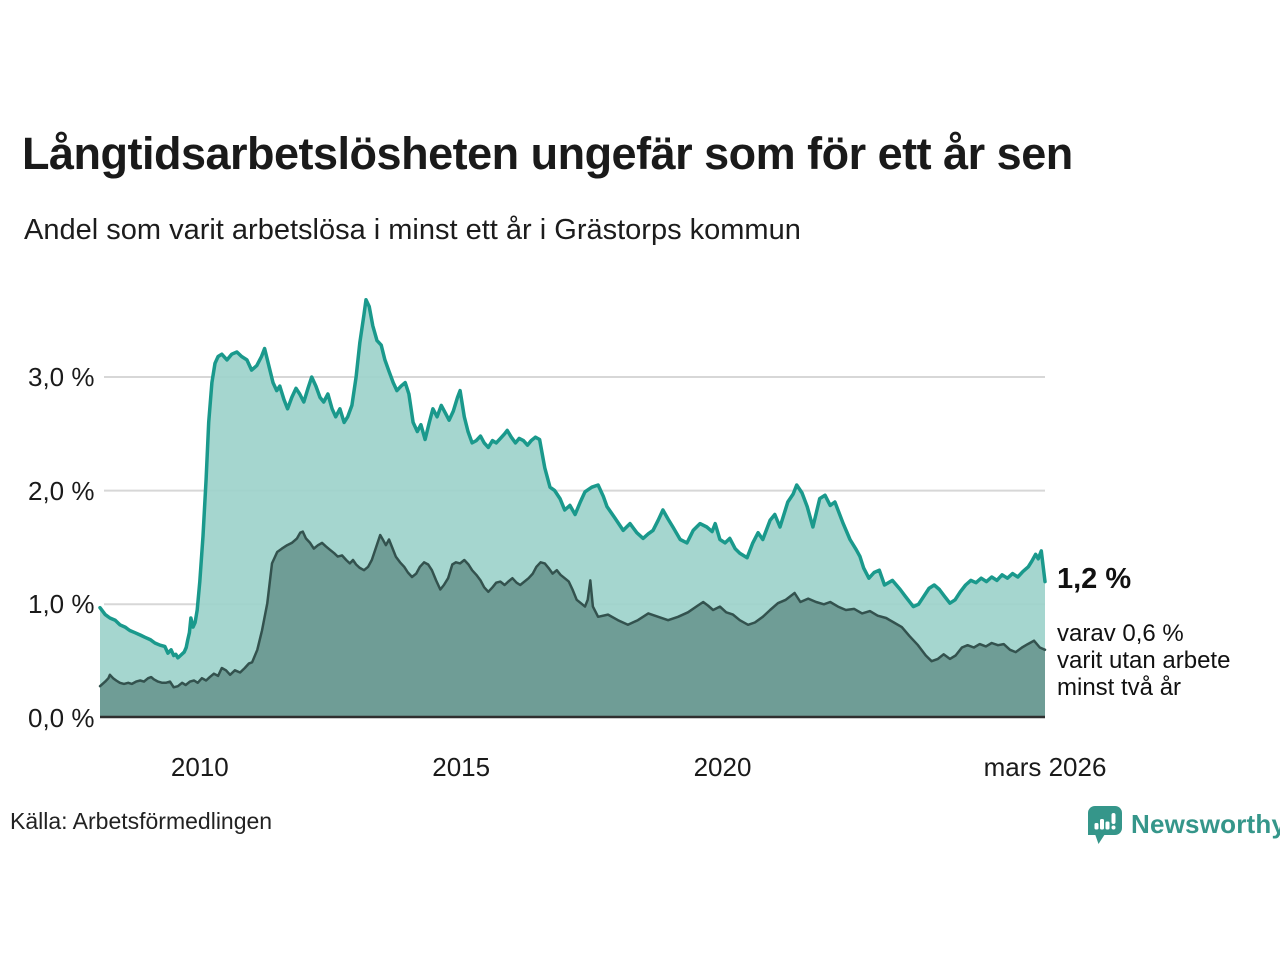 This screenshot has height=960, width=1280. Describe the element at coordinates (1045, 767) in the screenshot. I see `x-tick-label: mars 2026` at that location.